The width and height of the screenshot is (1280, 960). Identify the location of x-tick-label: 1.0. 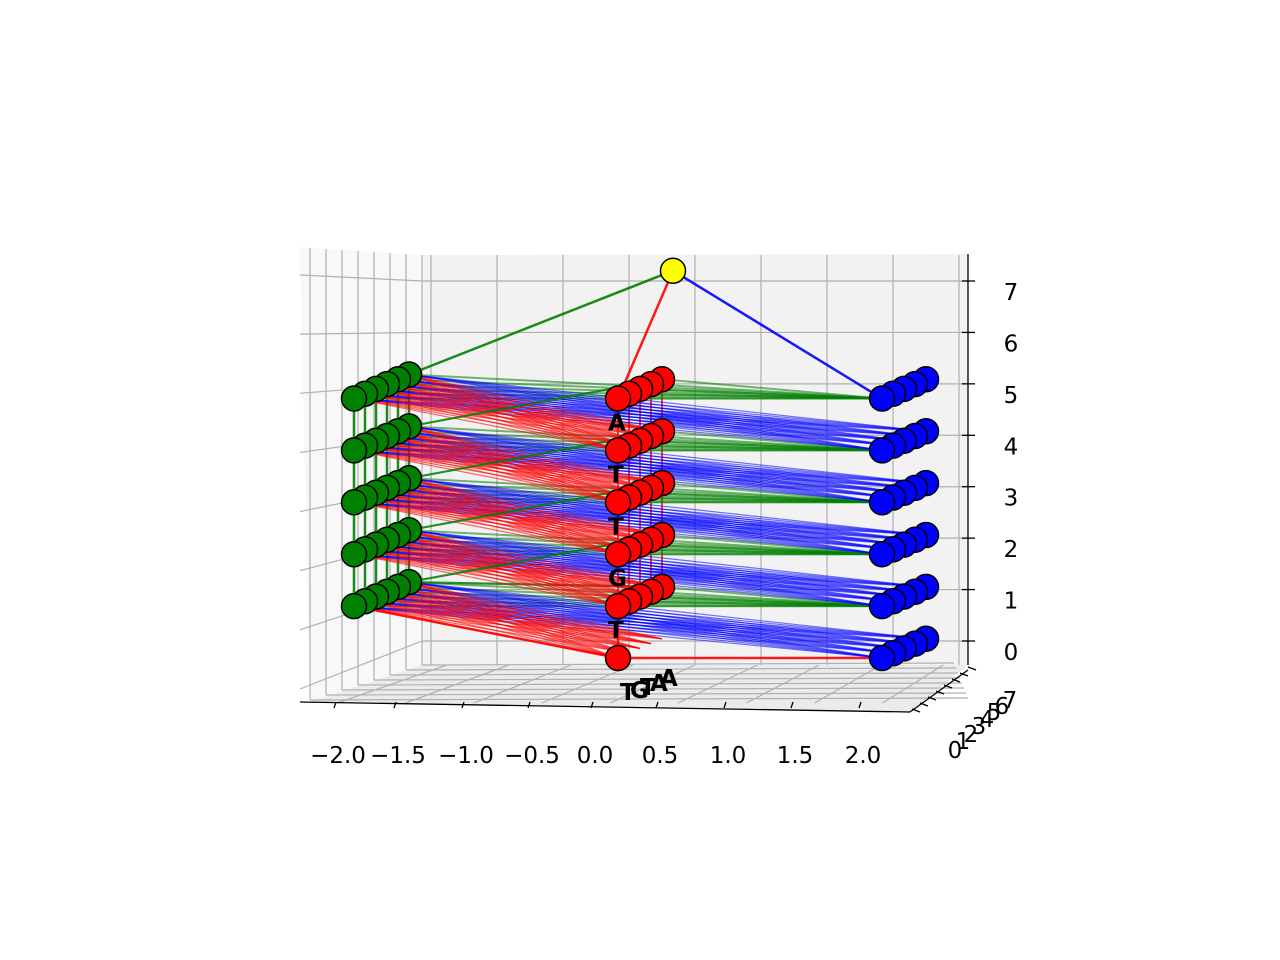
(728, 756).